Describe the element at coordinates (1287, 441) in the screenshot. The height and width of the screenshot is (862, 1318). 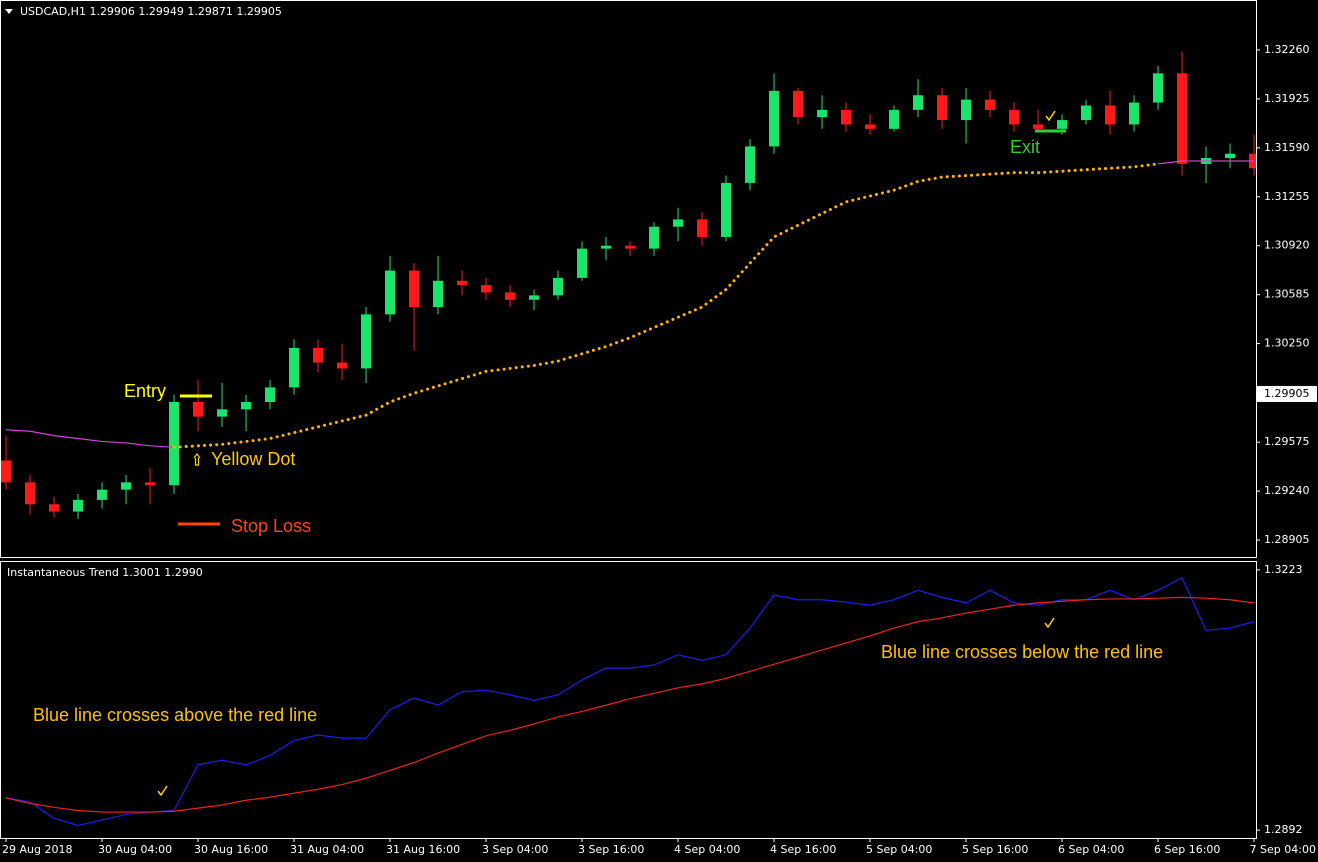
I see `y-tick-label: 1.29575` at that location.